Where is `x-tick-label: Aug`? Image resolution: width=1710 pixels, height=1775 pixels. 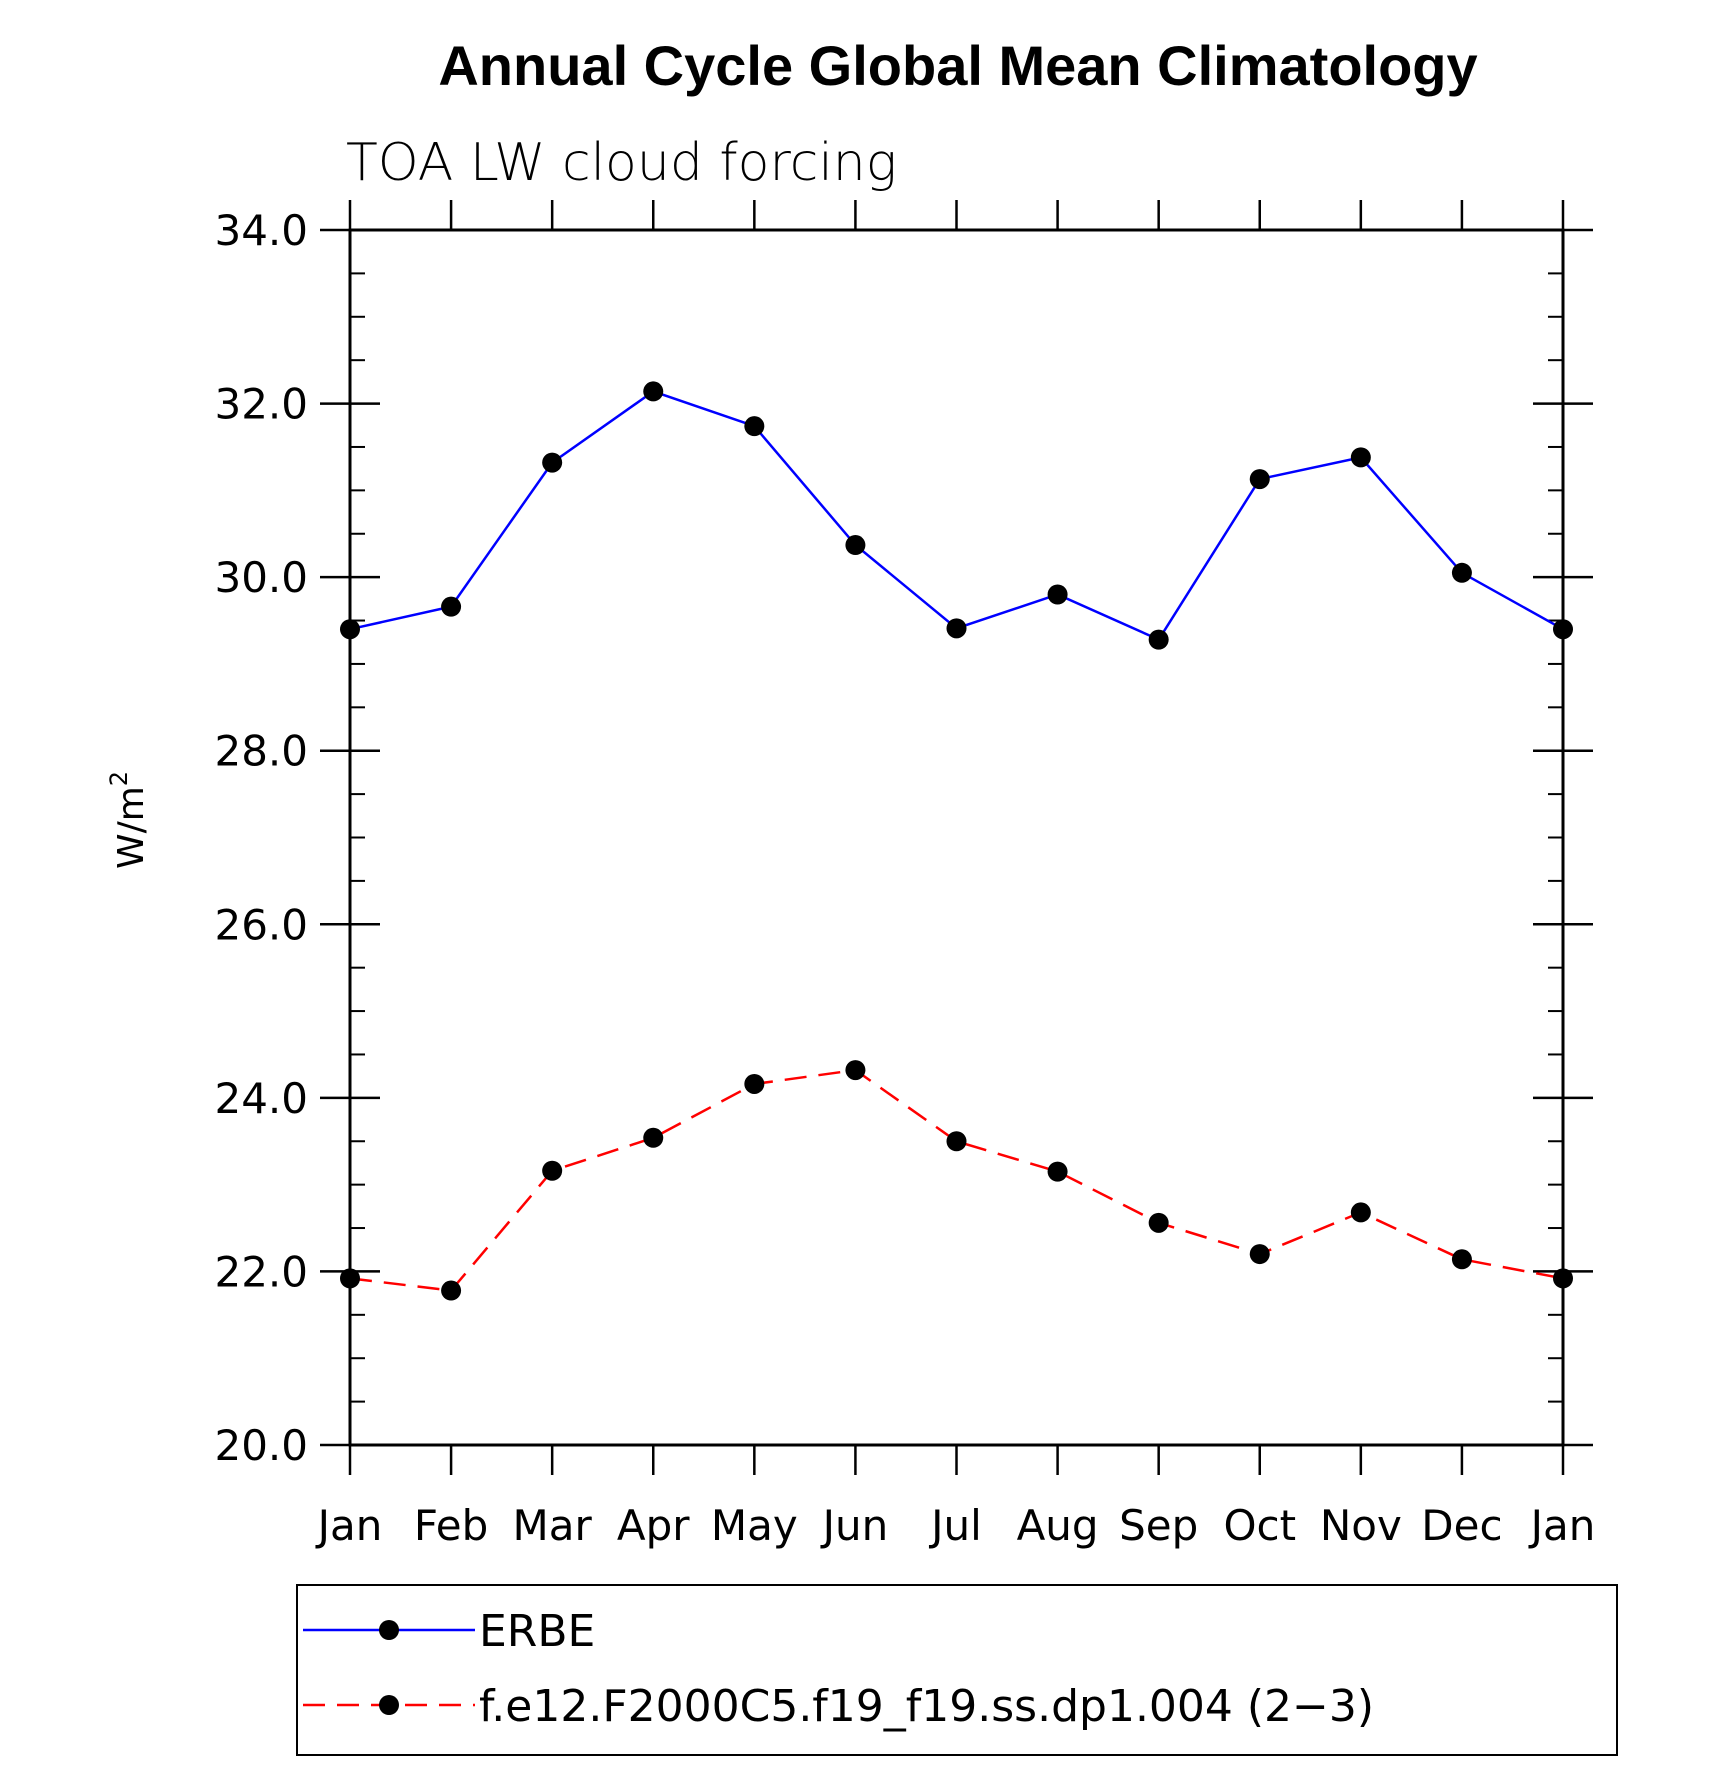
x-tick-label: Aug is located at coordinates (1058, 1525).